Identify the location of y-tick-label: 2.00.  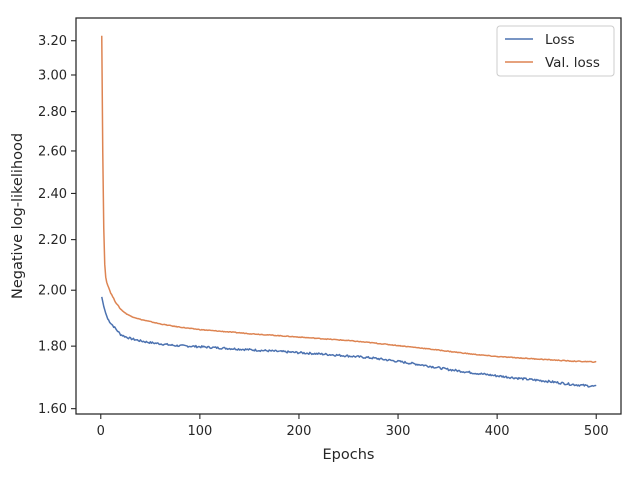
(52, 291).